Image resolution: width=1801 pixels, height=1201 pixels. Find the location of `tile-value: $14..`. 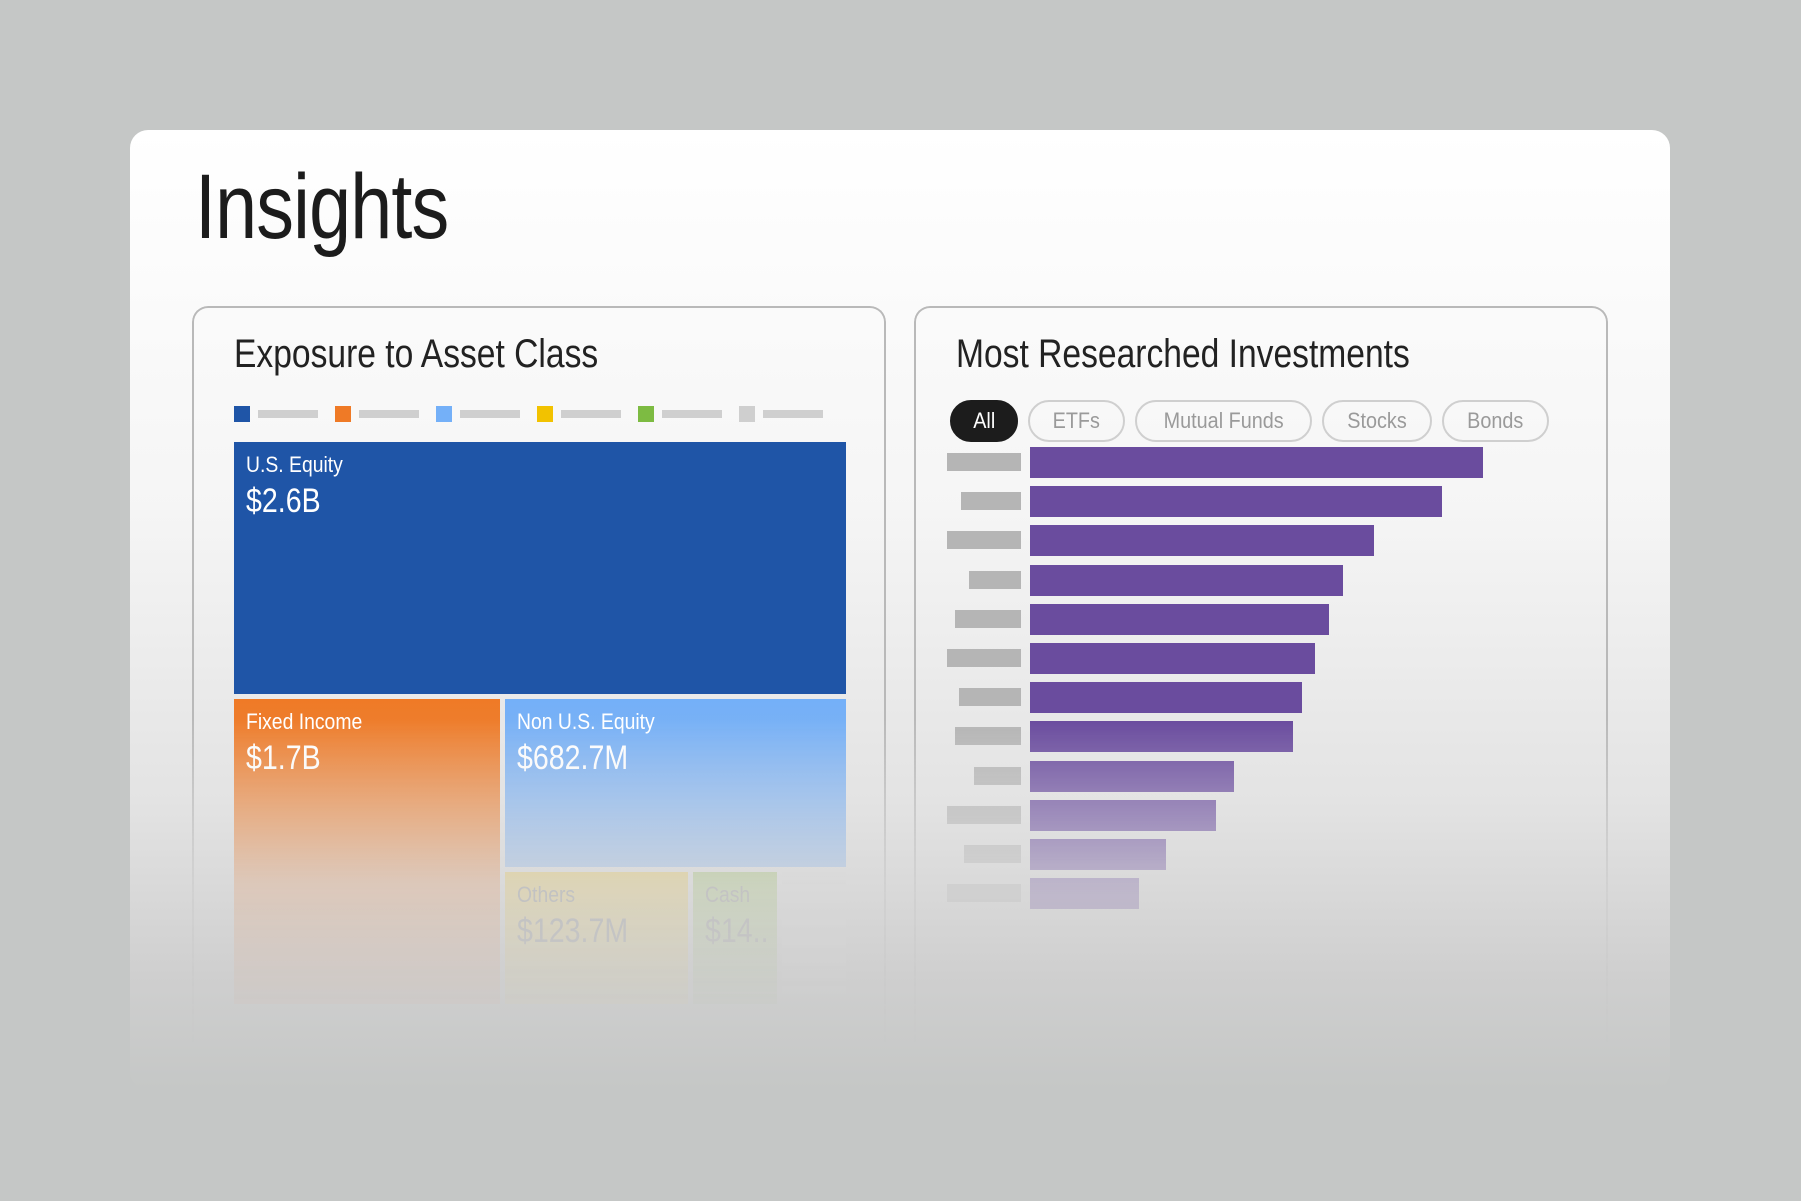

tile-value: $14.. is located at coordinates (737, 931).